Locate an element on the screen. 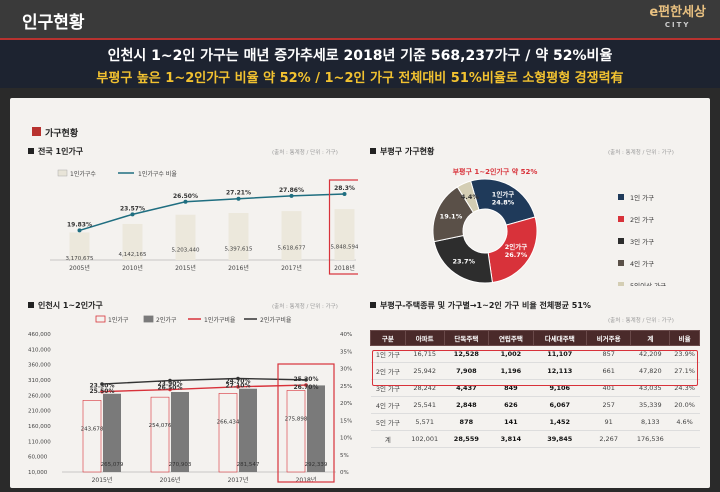 This screenshot has height=492, width=720. table-cell: 661 is located at coordinates (608, 371).